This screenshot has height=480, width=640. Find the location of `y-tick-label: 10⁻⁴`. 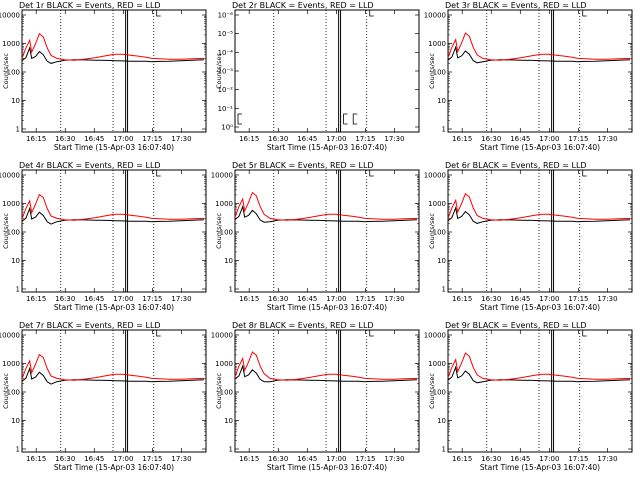

y-tick-label: 10⁻⁴ is located at coordinates (226, 53).